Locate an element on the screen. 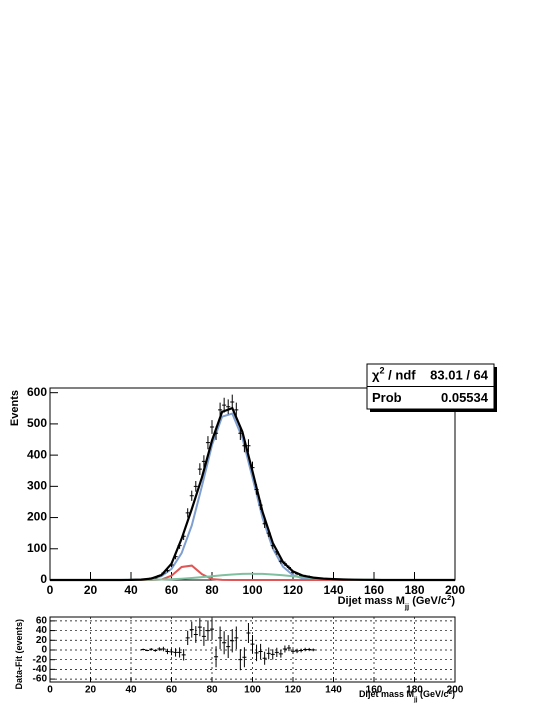  x-tick-label: 40 is located at coordinates (131, 690).